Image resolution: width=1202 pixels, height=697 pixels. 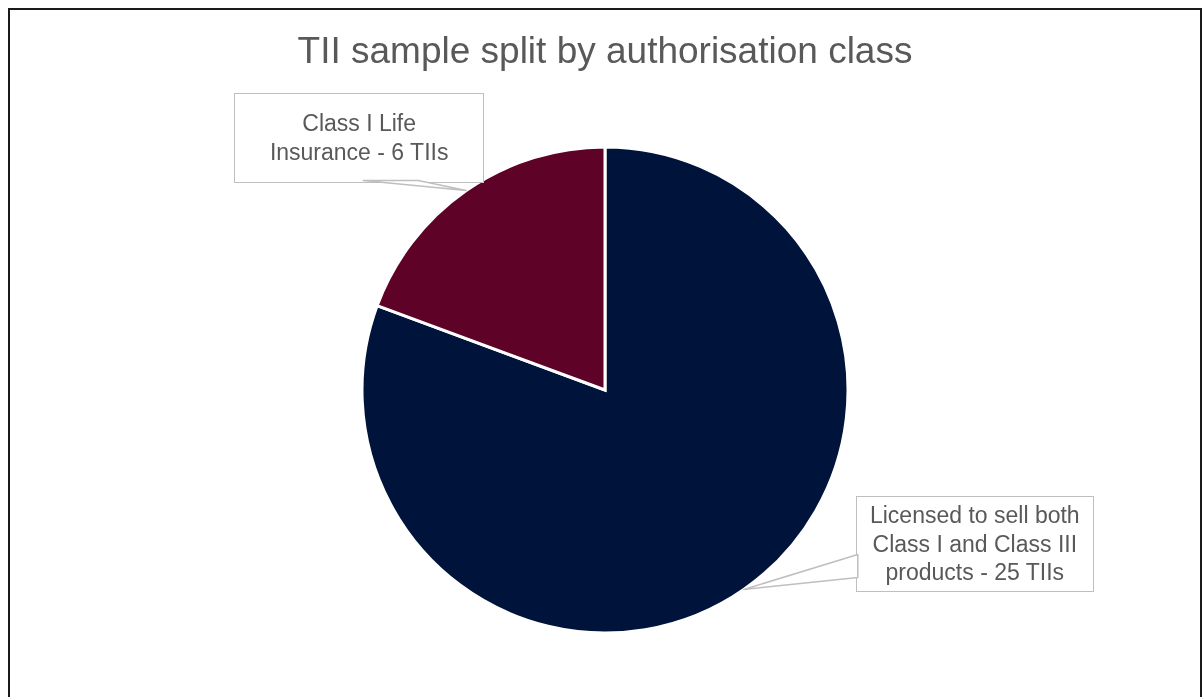 I want to click on slice-label: Licensed to sell both Class I and Class III products - 25 TIIs, so click(x=974, y=544).